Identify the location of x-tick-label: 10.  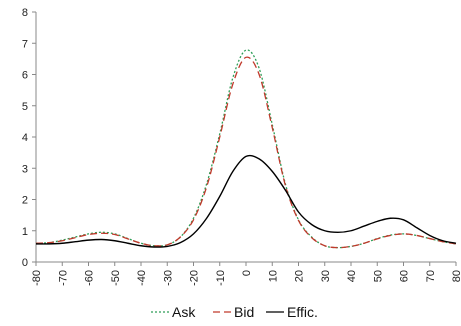
(273, 276).